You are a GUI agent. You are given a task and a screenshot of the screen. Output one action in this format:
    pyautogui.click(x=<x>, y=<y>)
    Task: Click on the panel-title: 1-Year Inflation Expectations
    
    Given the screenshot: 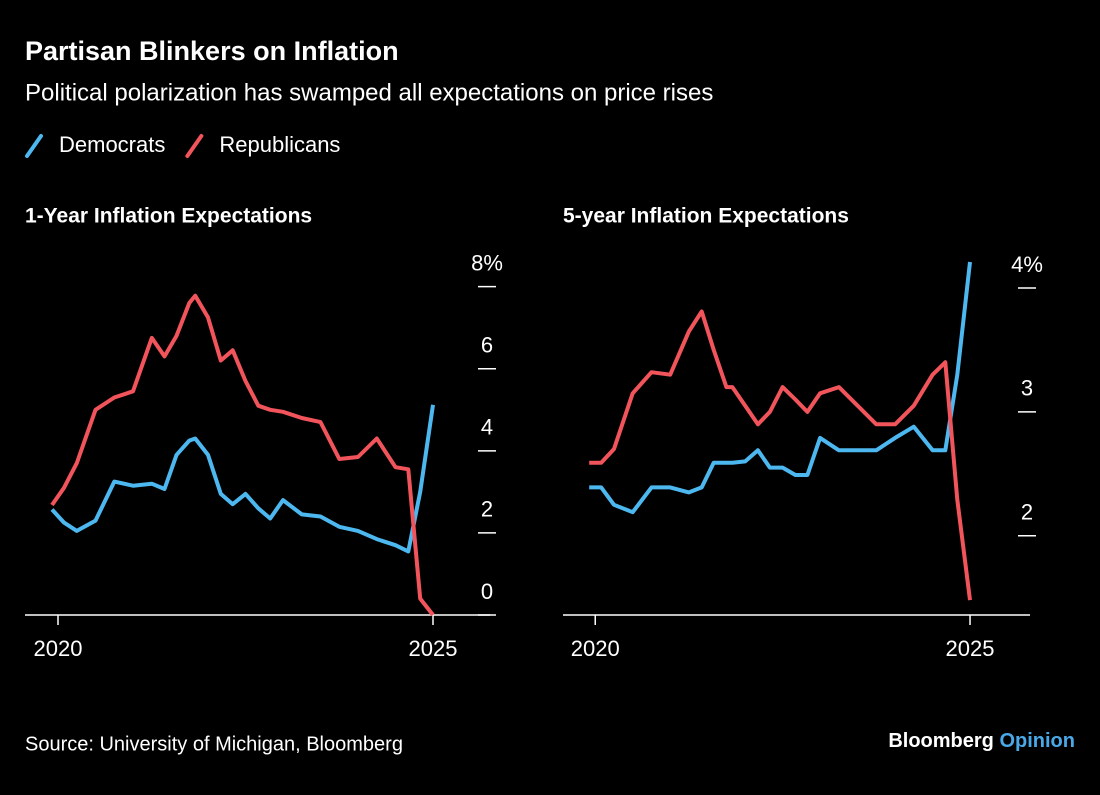 What is the action you would take?
    pyautogui.click(x=168, y=216)
    